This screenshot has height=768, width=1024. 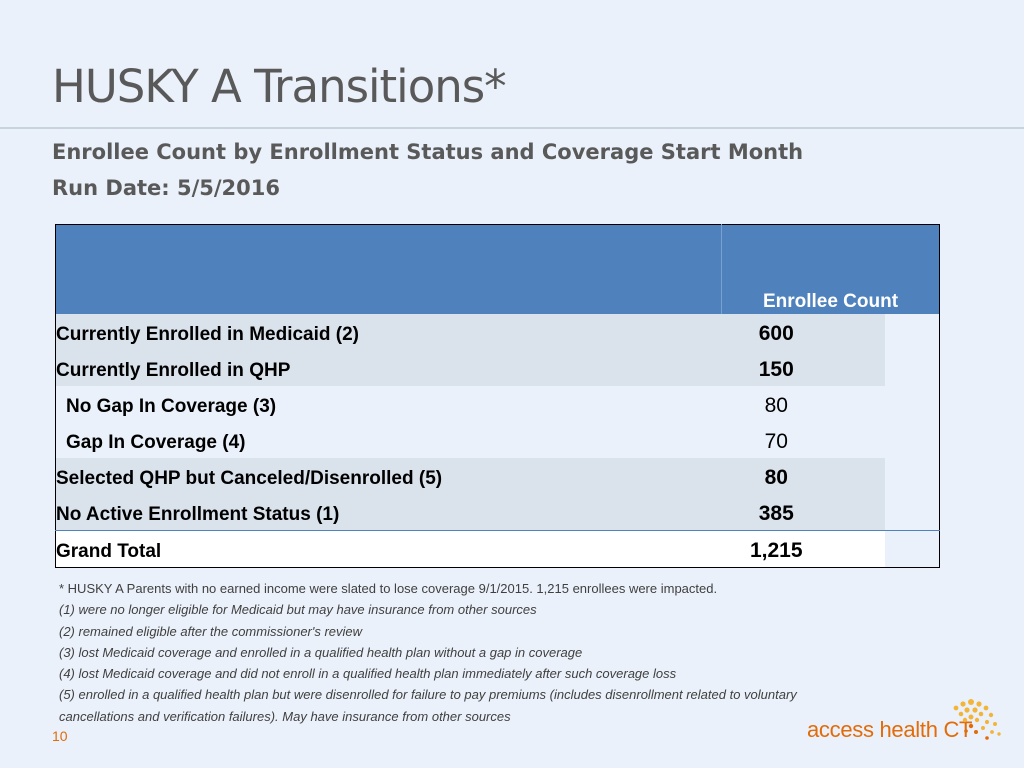 What do you see at coordinates (388, 440) in the screenshot?
I see `row-label: Gap In Coverage (4)` at bounding box center [388, 440].